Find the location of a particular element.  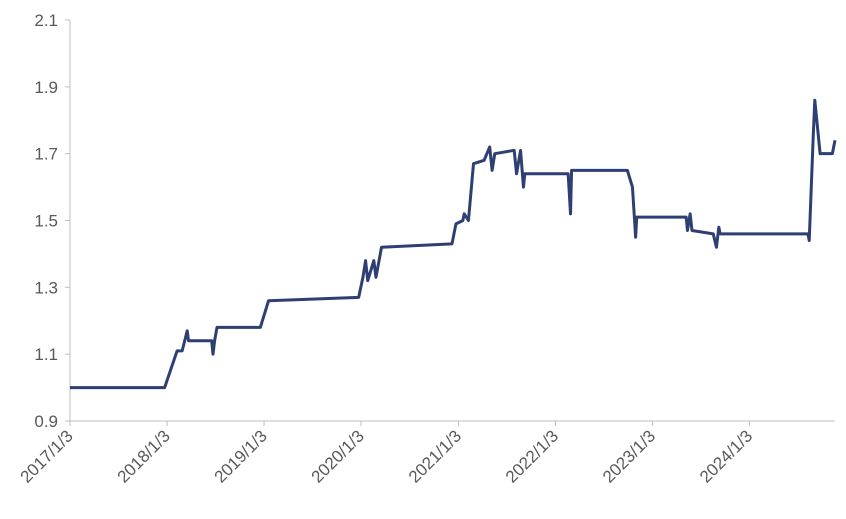

y-tick-label: 1.3 is located at coordinates (46, 287).